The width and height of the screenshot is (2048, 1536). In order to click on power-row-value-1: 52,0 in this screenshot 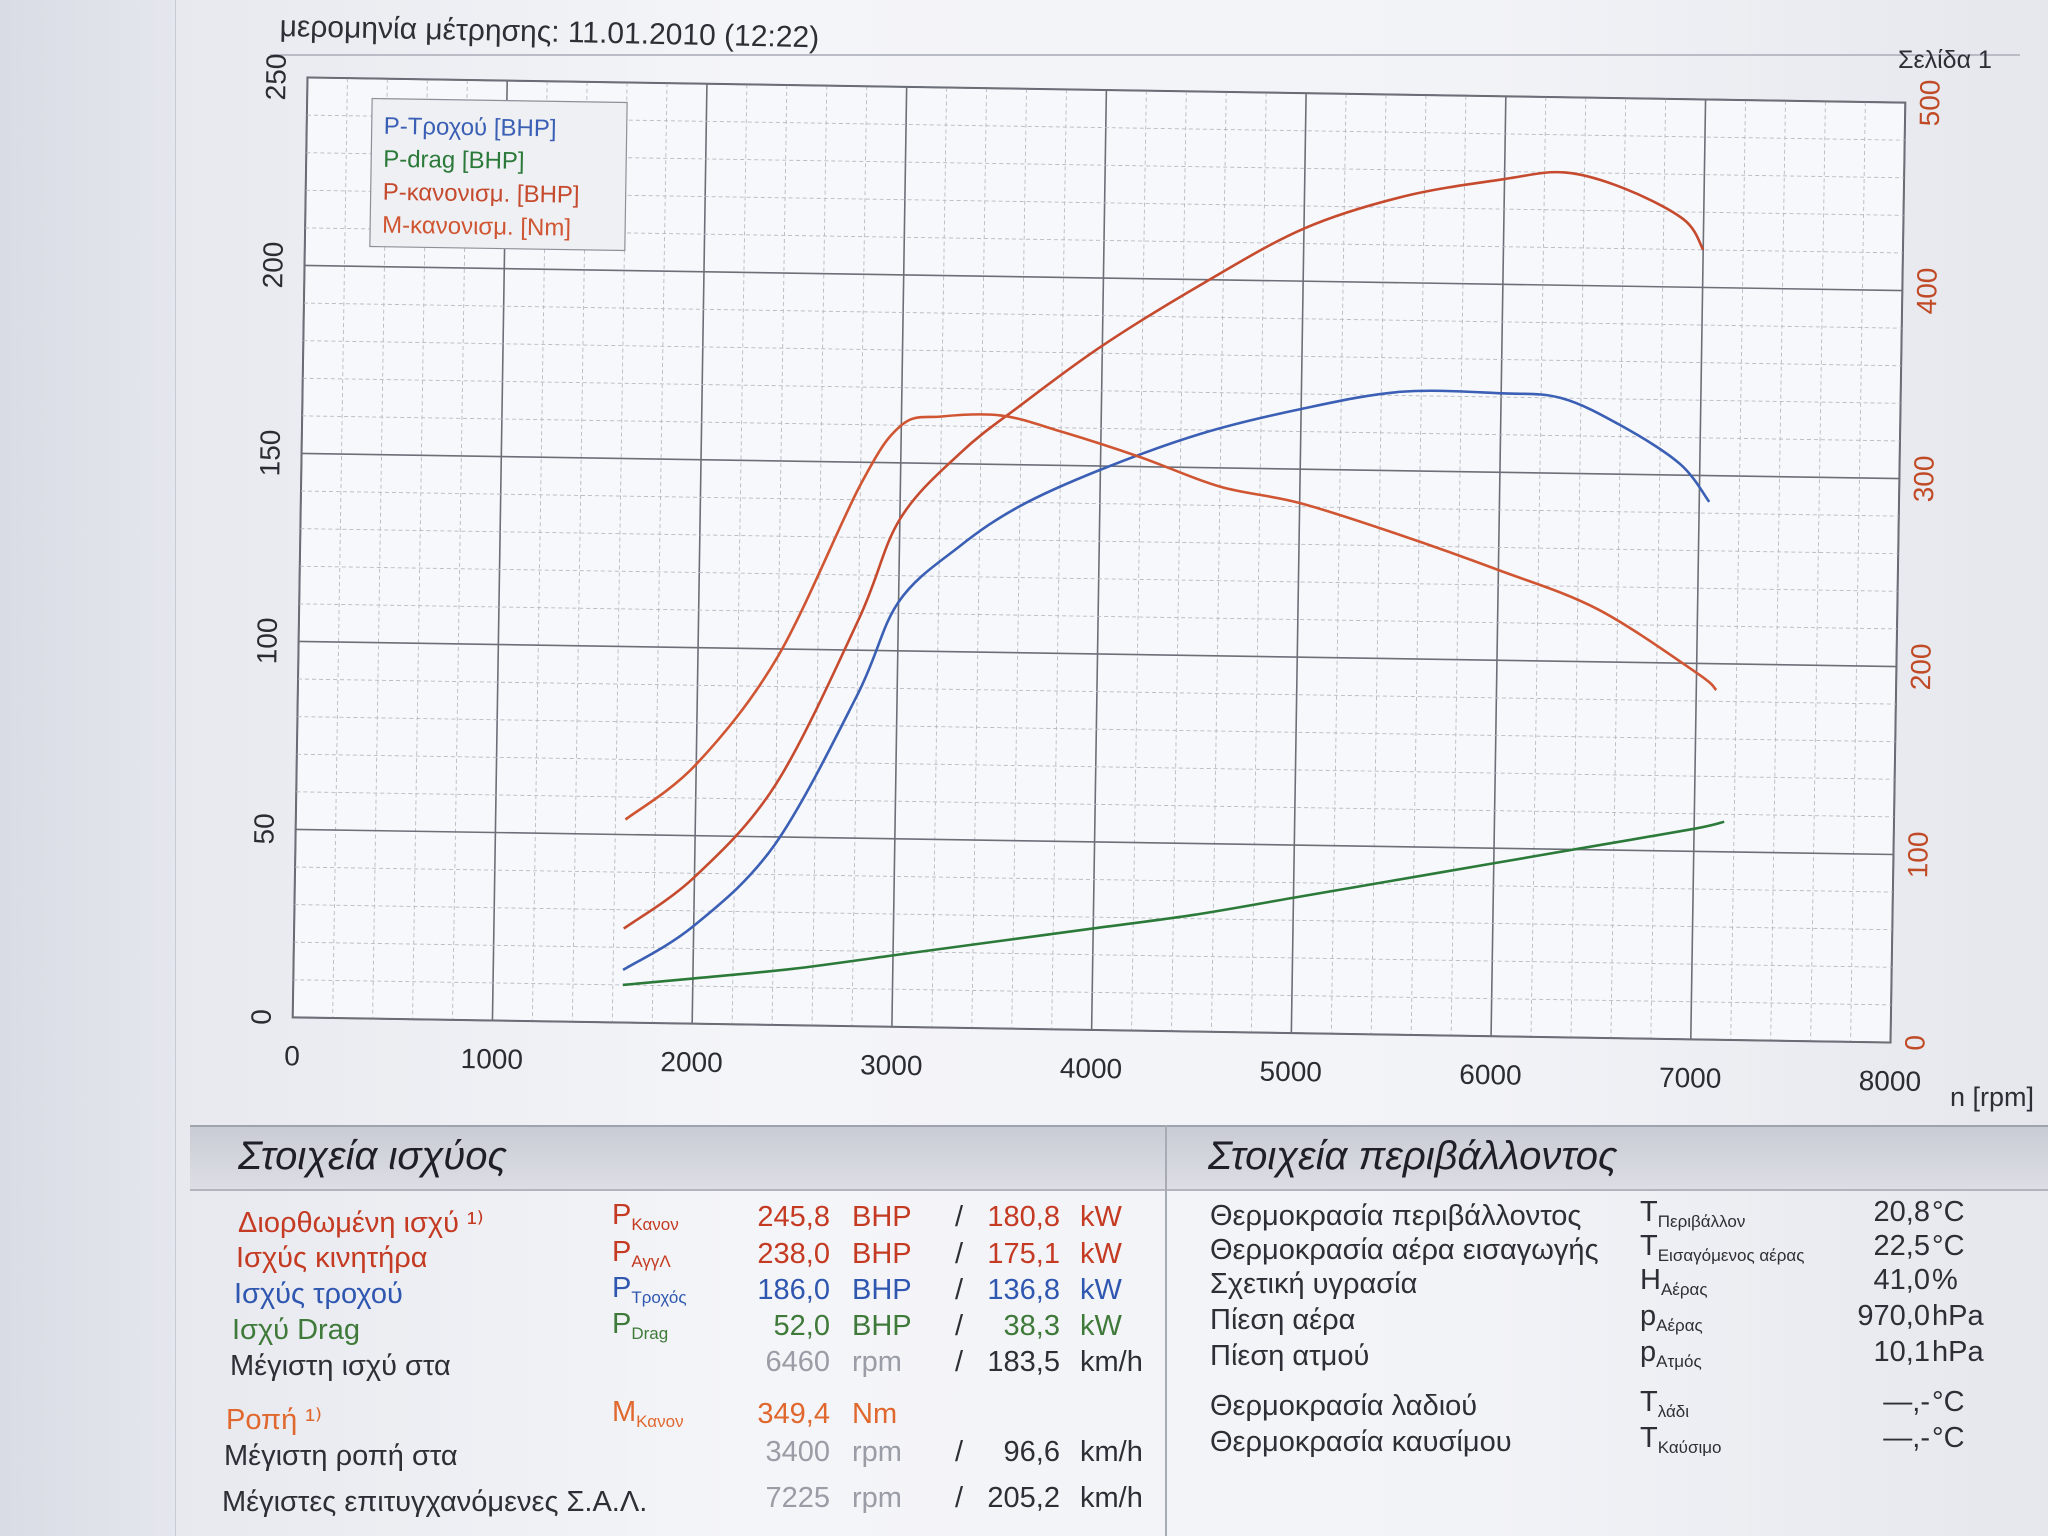, I will do `click(801, 1326)`.